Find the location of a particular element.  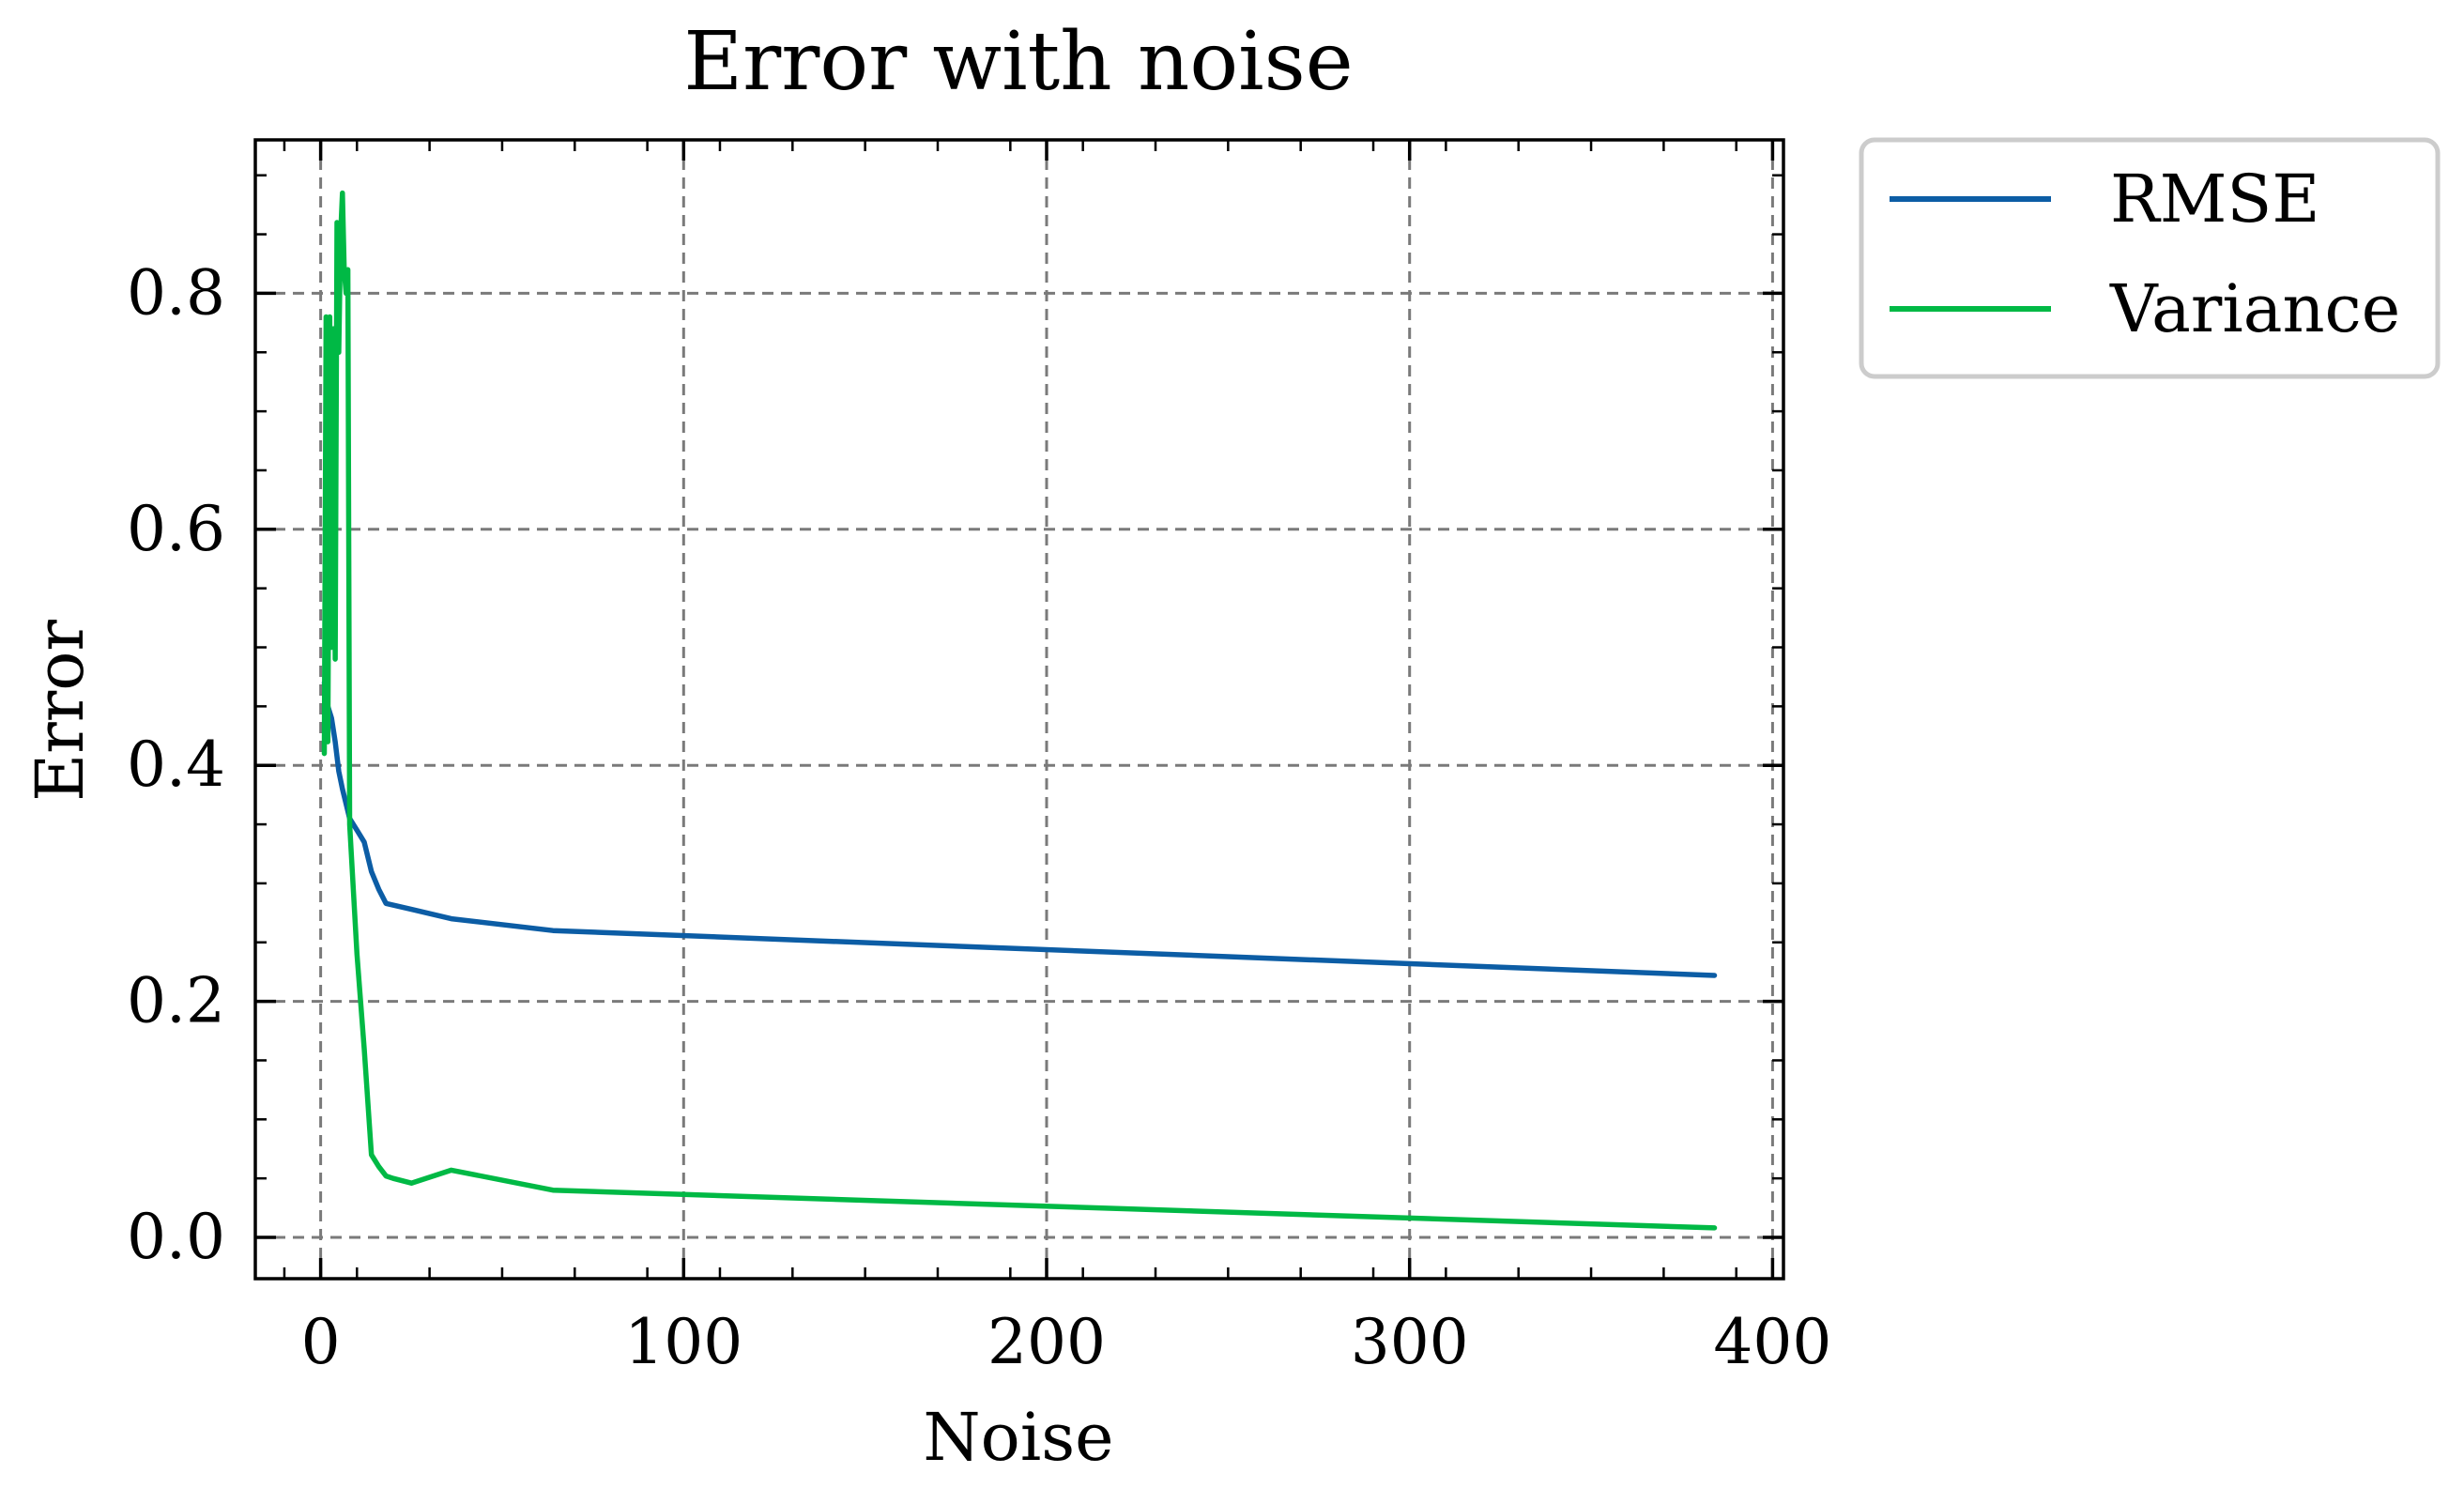

x-axis-label: Noise is located at coordinates (1018, 1437).